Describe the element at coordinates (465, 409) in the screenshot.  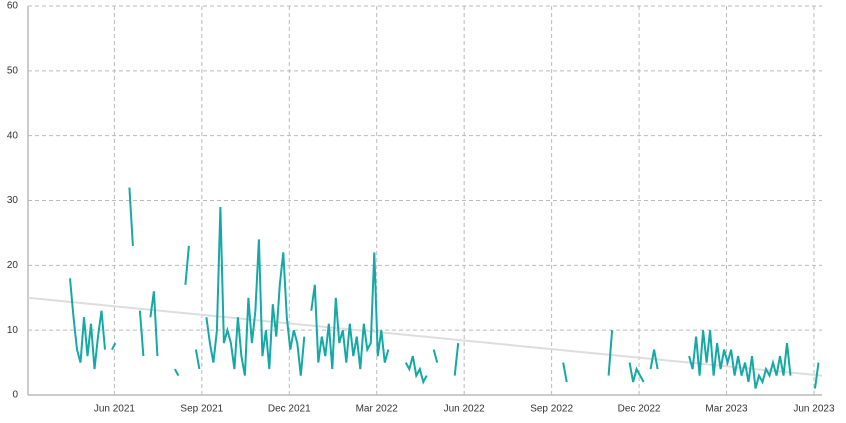
I see `x-tick-label: Jun 2022` at that location.